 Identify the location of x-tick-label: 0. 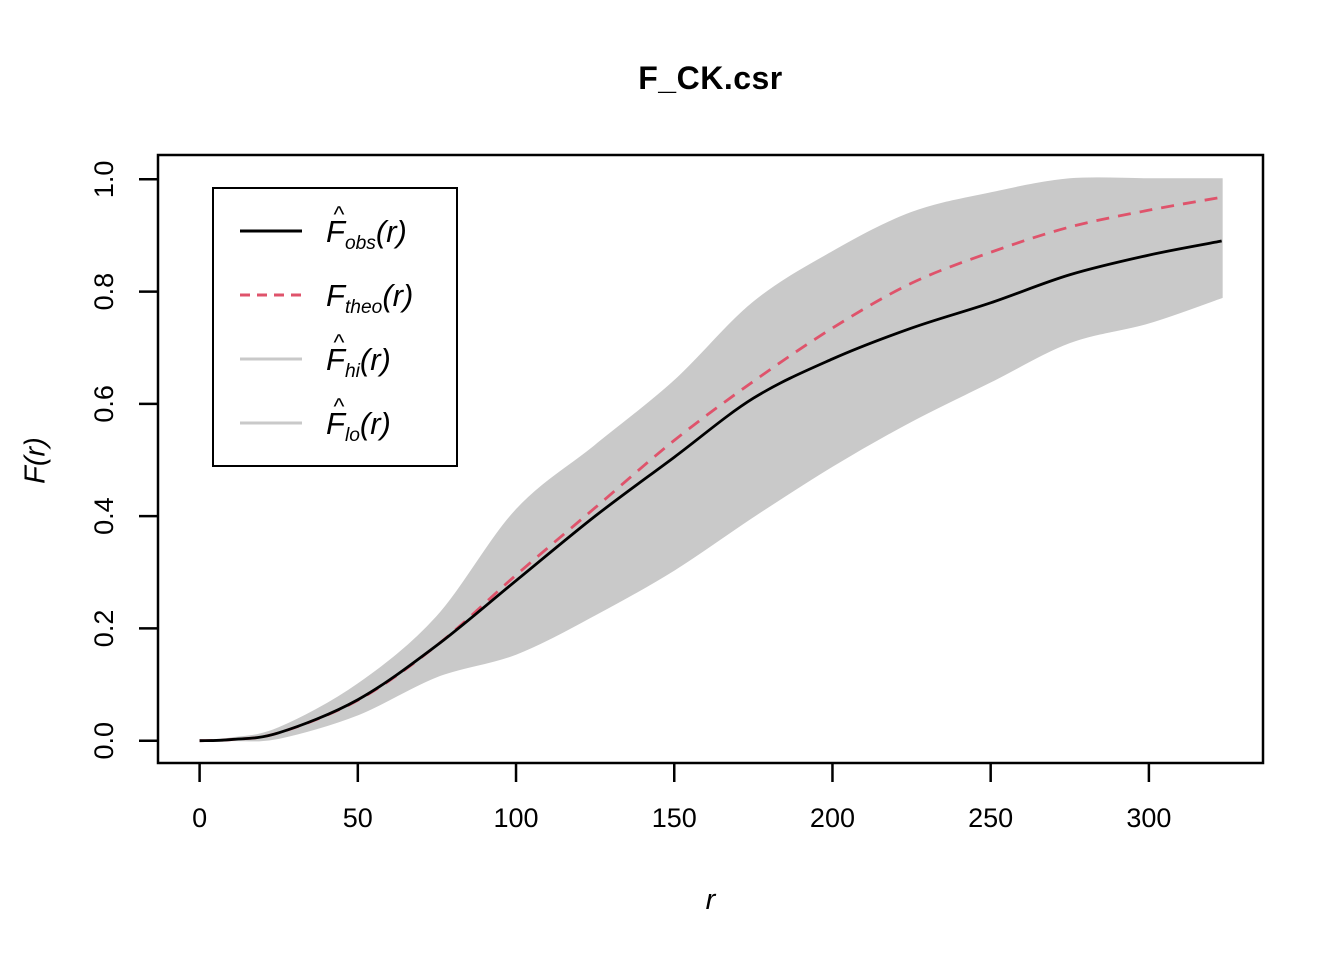
(199, 818).